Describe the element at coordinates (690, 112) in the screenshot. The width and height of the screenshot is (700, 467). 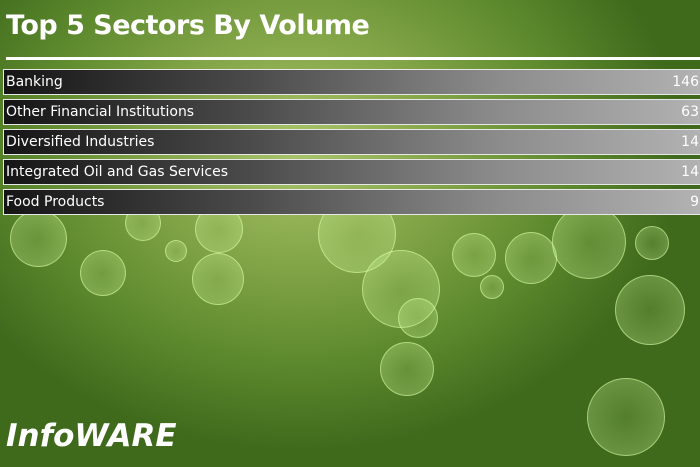
I see `sector-volume: 63` at that location.